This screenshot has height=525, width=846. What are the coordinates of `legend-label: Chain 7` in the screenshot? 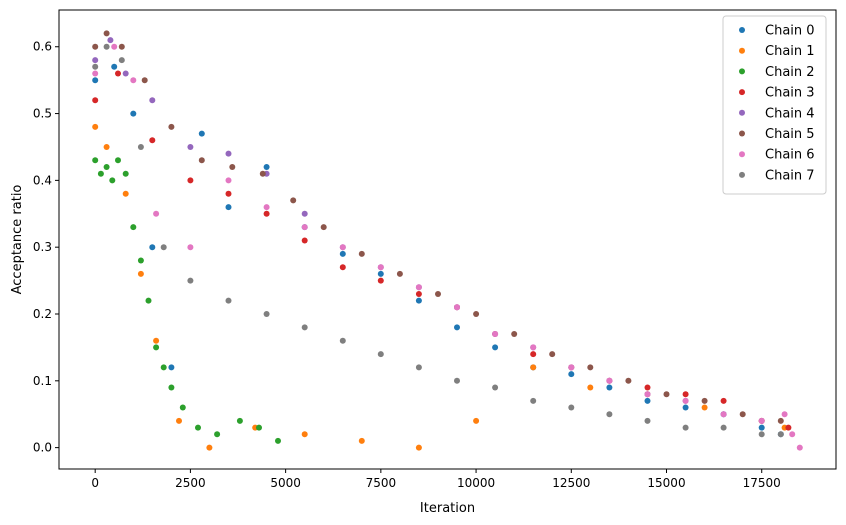 It's located at (790, 175).